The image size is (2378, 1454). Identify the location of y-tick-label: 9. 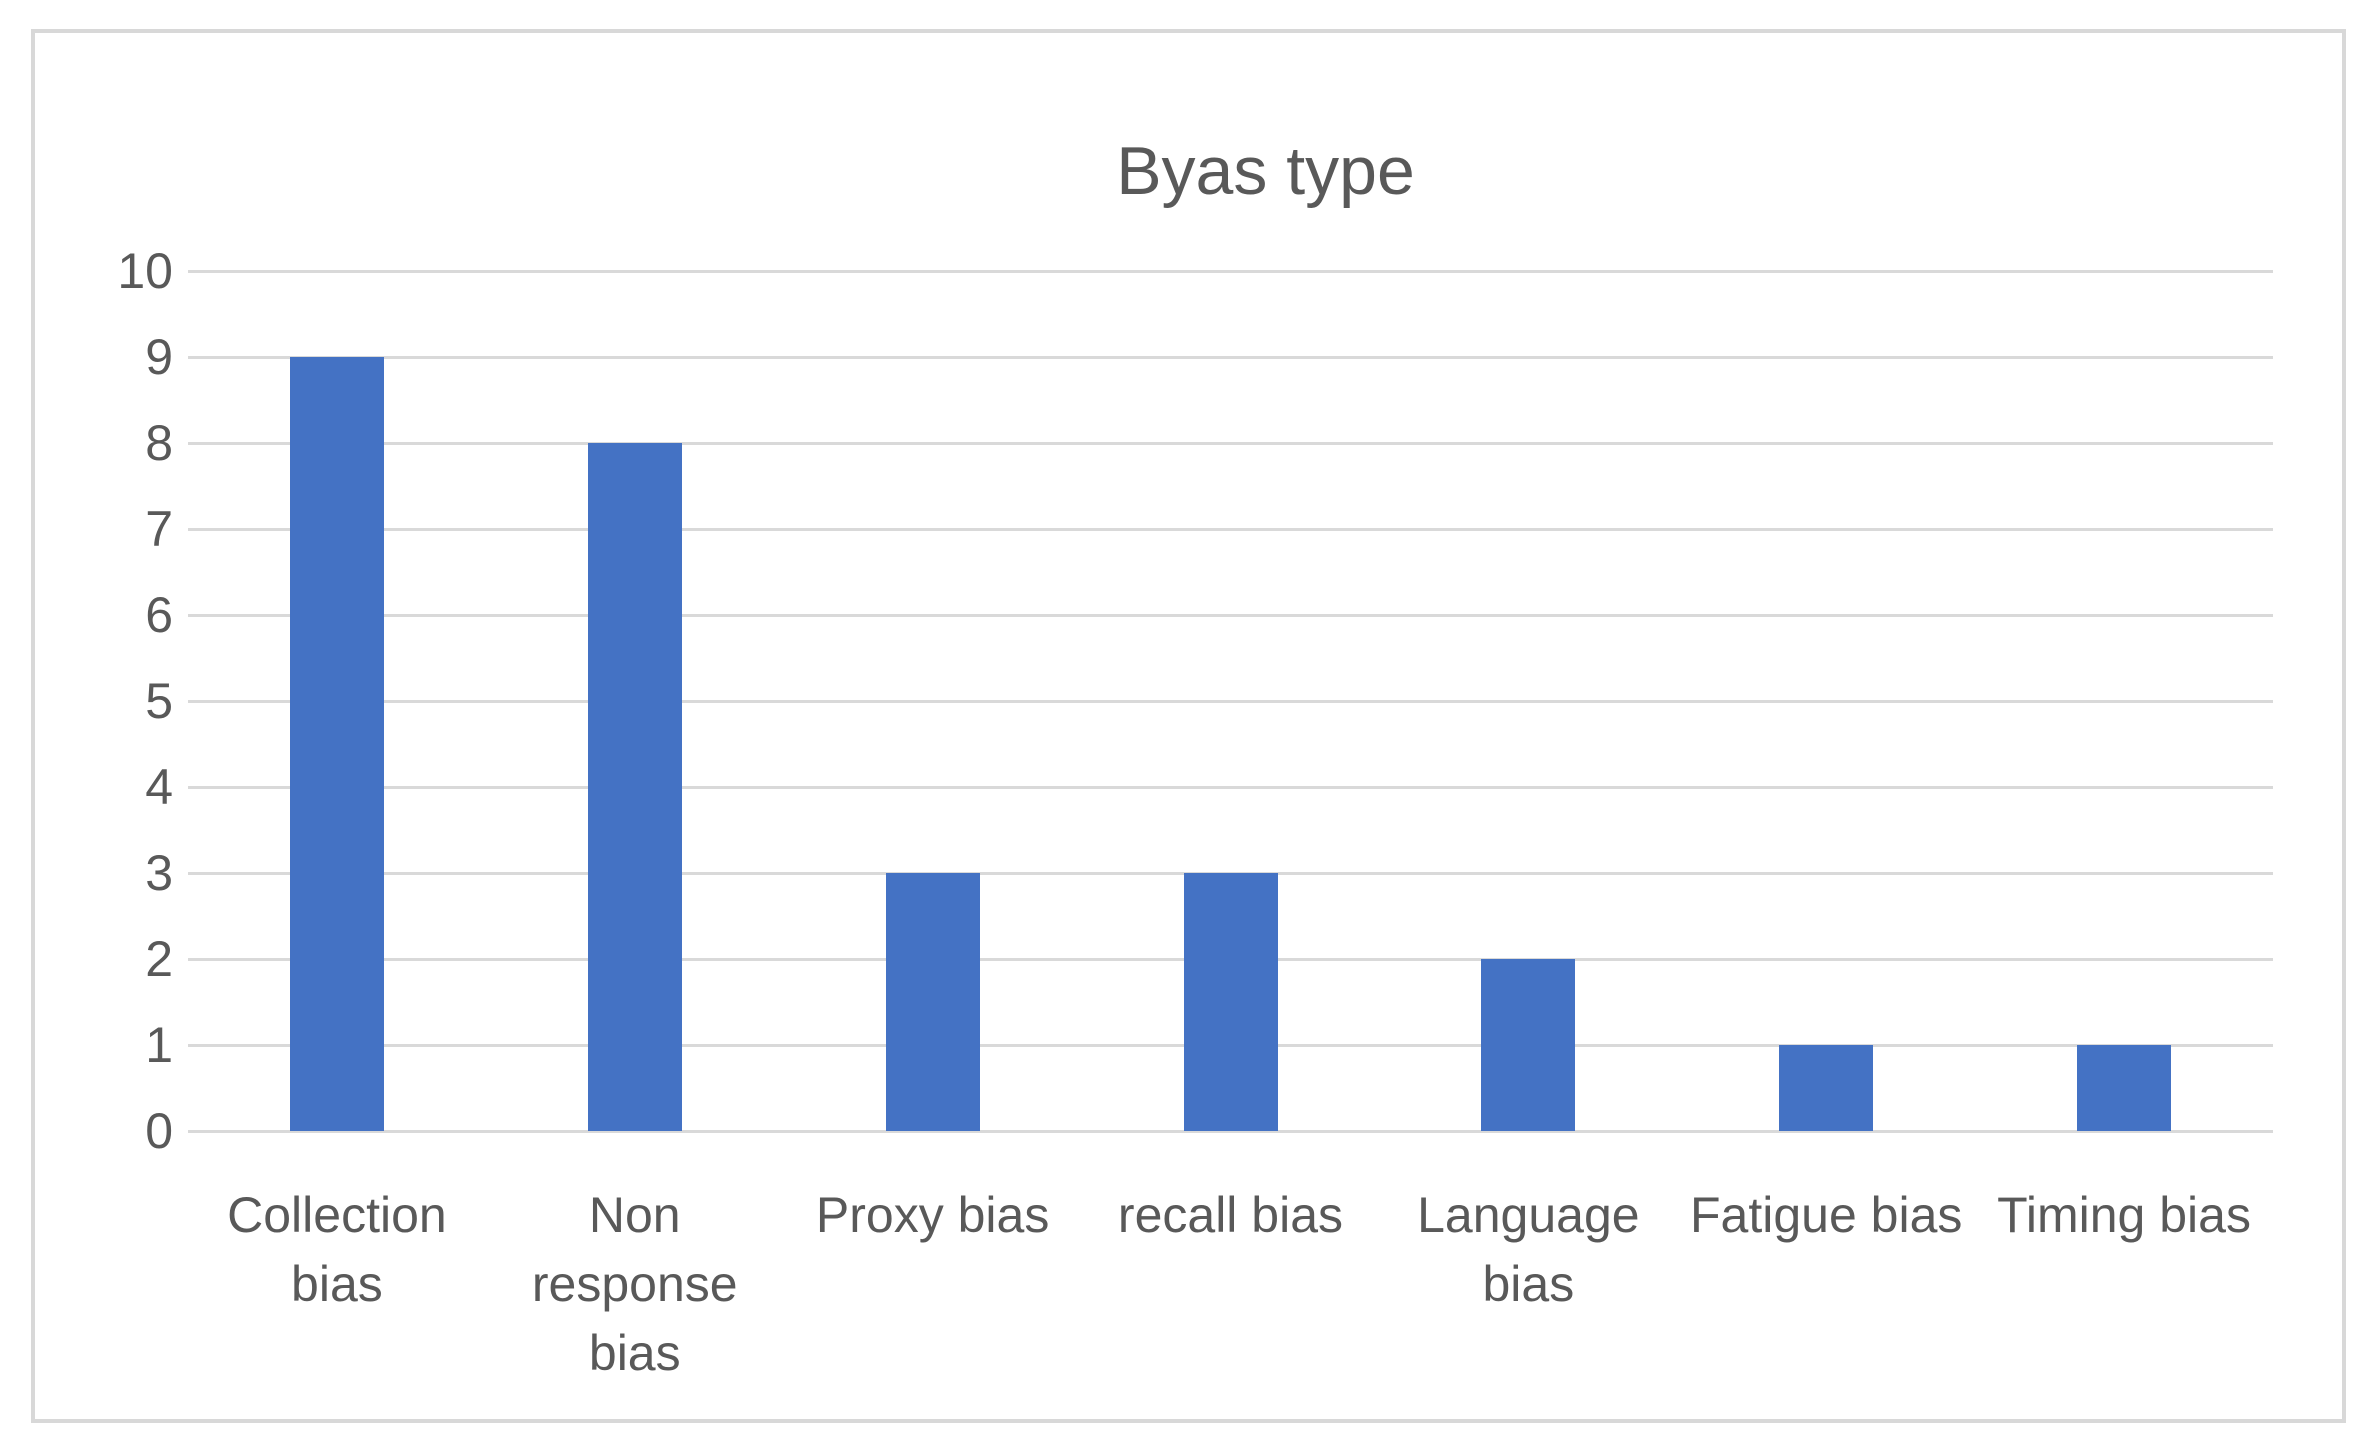
(159, 357).